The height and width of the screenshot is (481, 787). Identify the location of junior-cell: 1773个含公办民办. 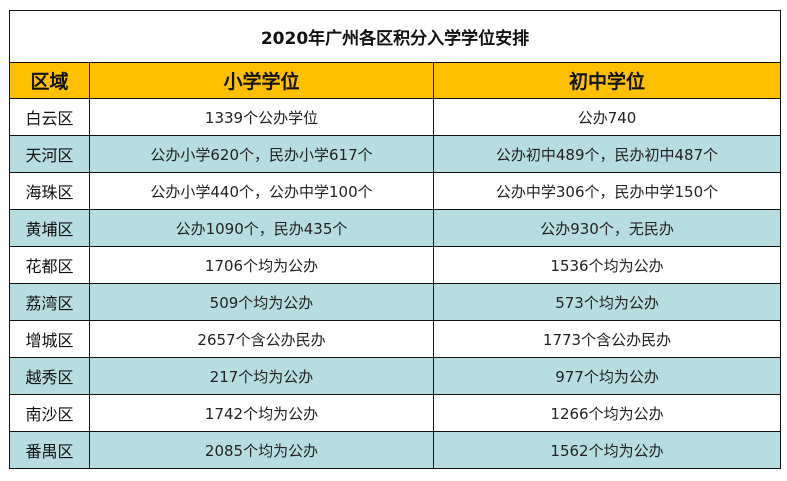
(607, 339).